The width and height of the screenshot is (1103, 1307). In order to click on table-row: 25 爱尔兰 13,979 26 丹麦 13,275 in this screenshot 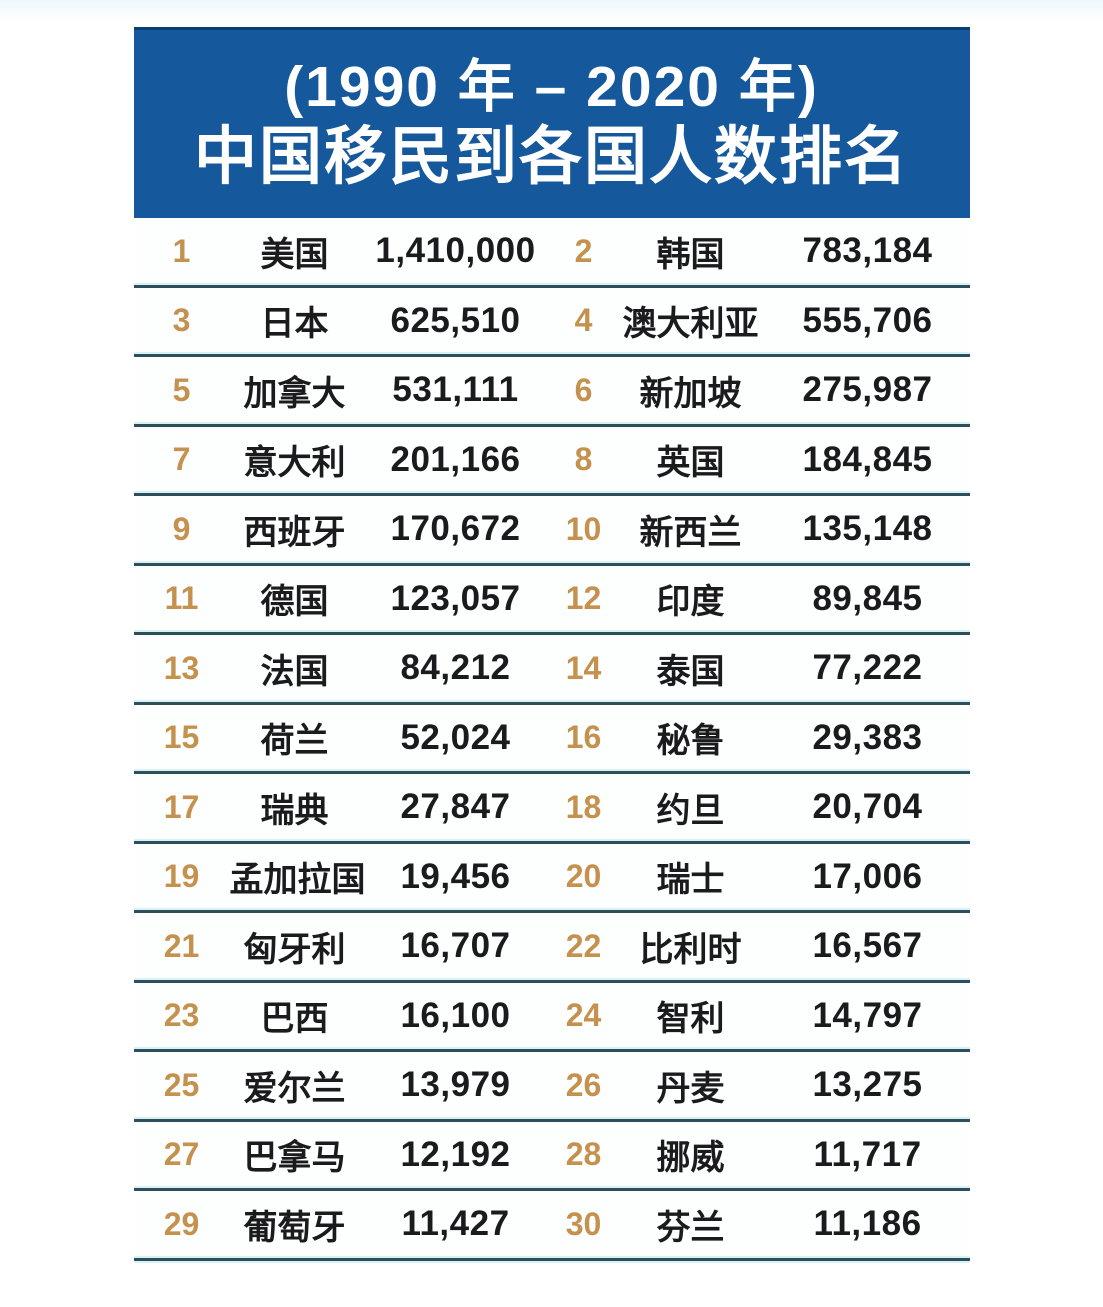, I will do `click(551, 1085)`.